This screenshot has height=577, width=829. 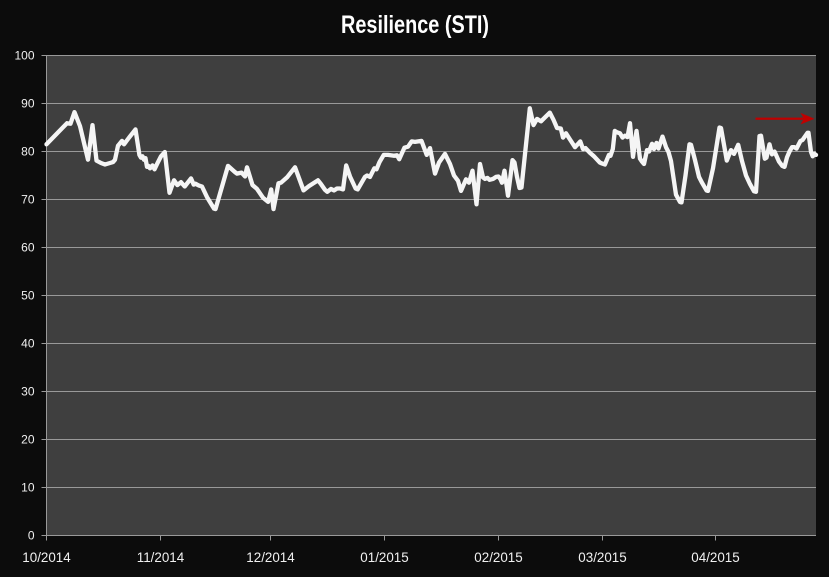 I want to click on svg-text: 10/2014, so click(x=46, y=557).